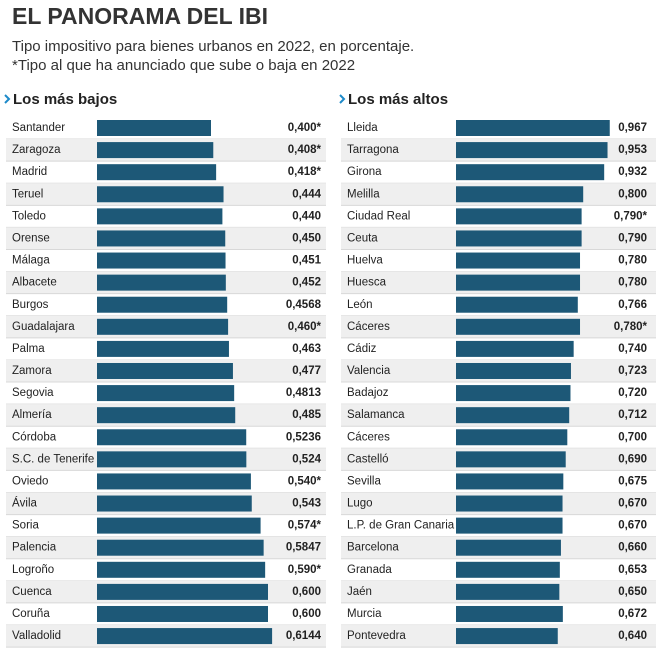 This screenshot has height=654, width=660. I want to click on category-label: Palencia, so click(34, 548).